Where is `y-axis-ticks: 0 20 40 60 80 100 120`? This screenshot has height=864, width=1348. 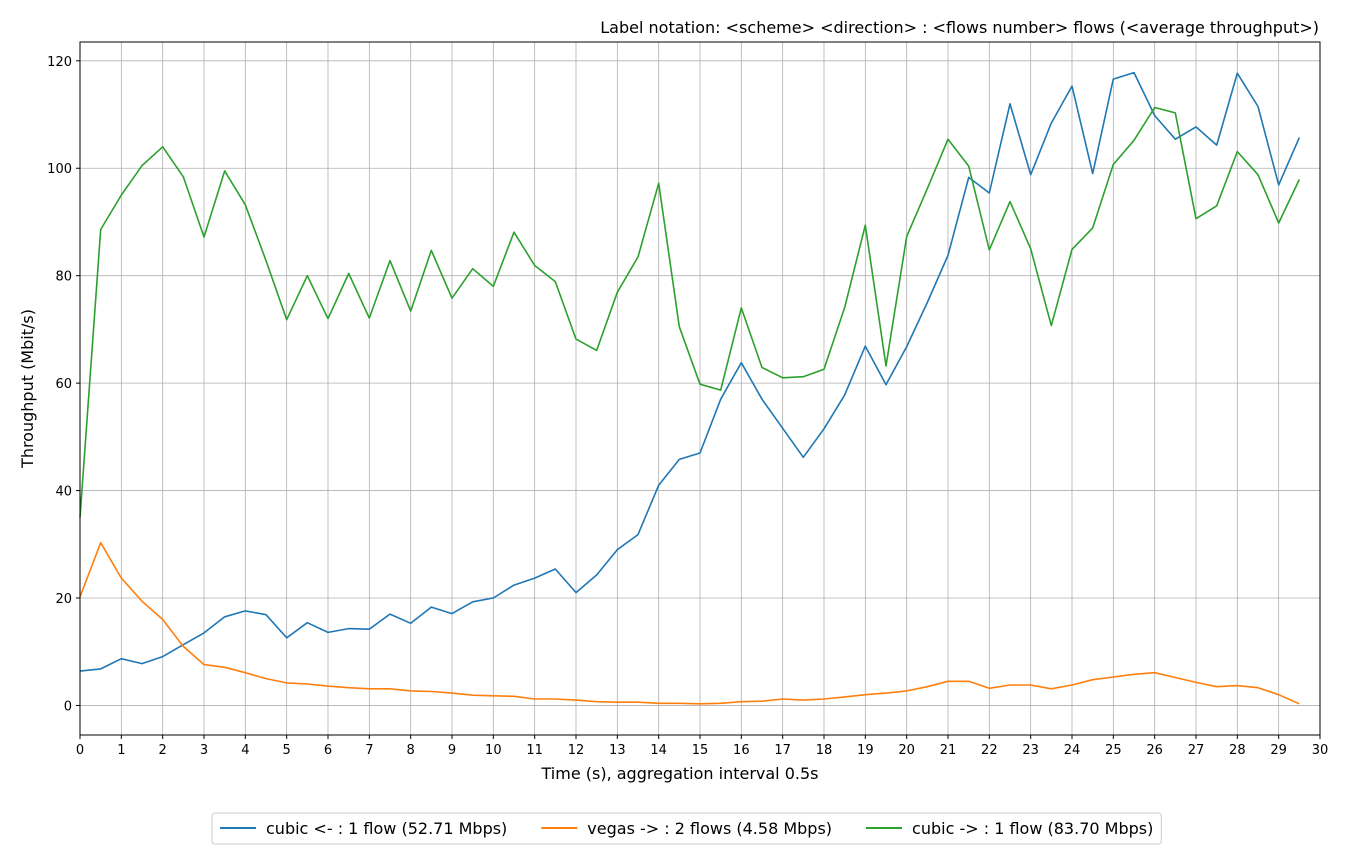
y-axis-ticks: 0 20 40 60 80 100 120 is located at coordinates (63, 384).